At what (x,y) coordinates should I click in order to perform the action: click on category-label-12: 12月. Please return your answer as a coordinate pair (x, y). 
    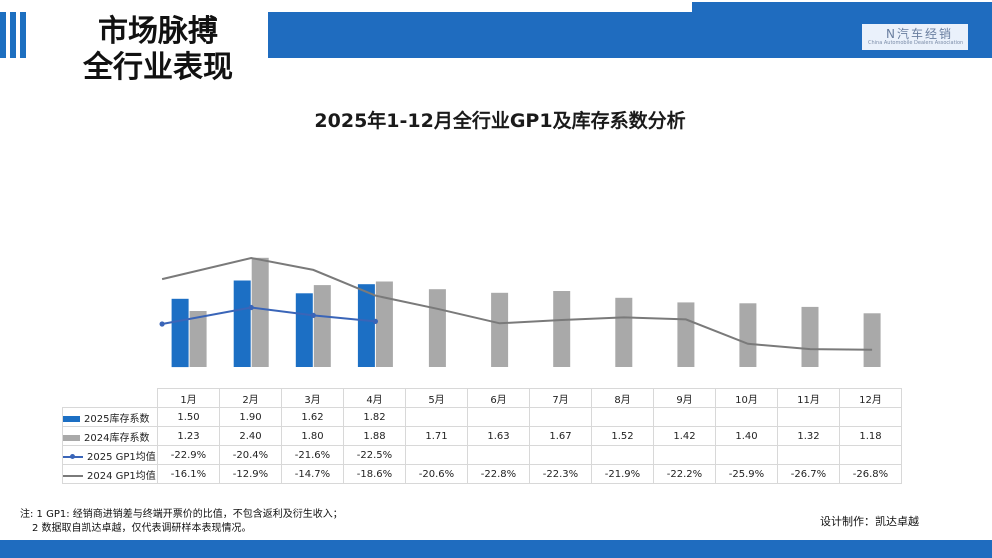
    Looking at the image, I should click on (870, 398).